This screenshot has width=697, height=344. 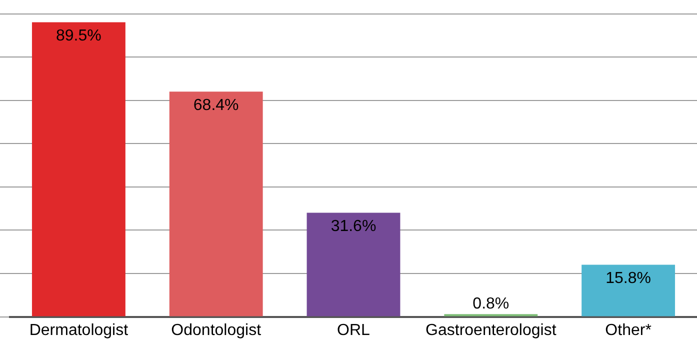 What do you see at coordinates (79, 36) in the screenshot?
I see `data-label: 89.5%` at bounding box center [79, 36].